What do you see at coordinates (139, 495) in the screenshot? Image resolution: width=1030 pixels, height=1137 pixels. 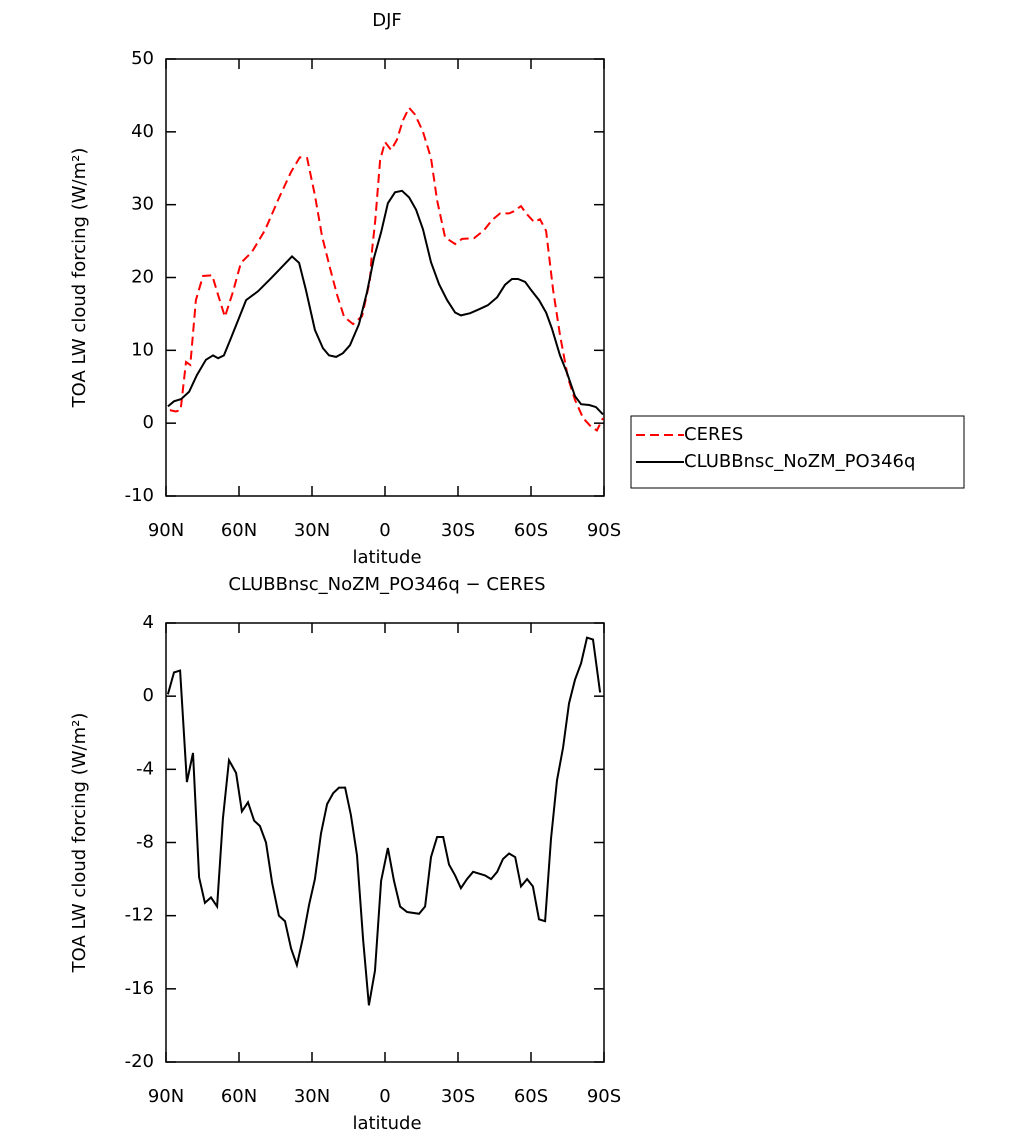 I see `y-tick-label: -10` at bounding box center [139, 495].